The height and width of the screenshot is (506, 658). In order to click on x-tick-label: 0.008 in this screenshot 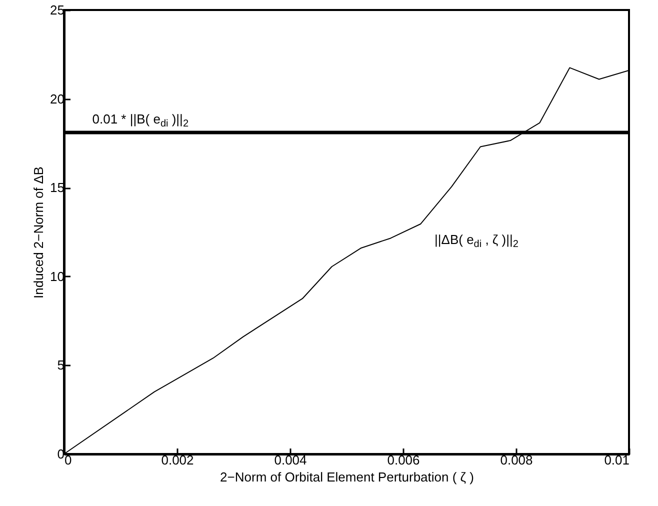, I will do `click(516, 460)`.